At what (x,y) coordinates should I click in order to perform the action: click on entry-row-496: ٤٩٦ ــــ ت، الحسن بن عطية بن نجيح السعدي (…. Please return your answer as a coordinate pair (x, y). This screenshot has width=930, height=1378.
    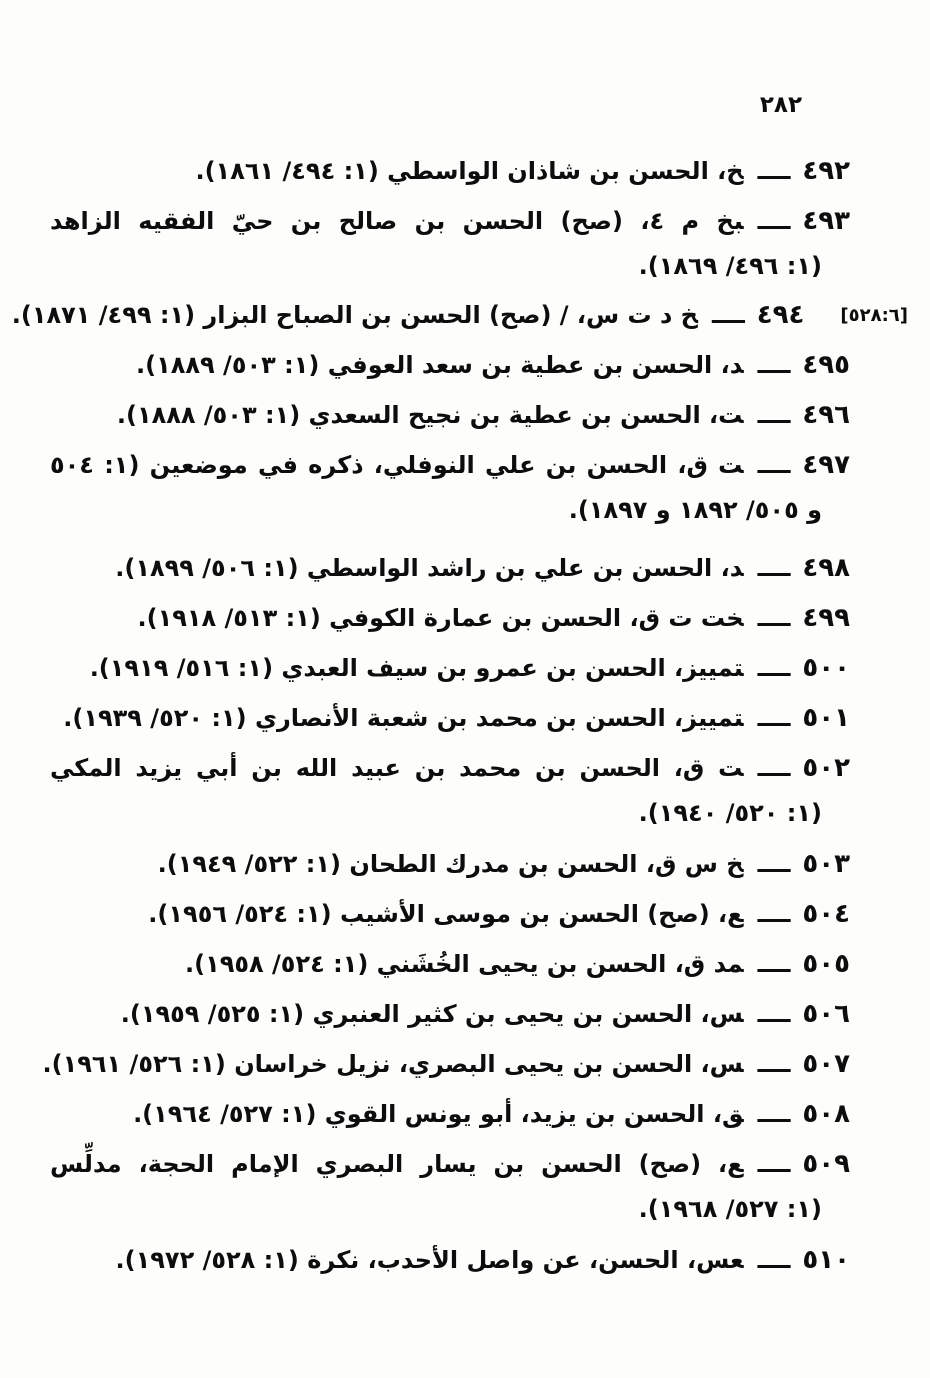
    Looking at the image, I should click on (450, 415).